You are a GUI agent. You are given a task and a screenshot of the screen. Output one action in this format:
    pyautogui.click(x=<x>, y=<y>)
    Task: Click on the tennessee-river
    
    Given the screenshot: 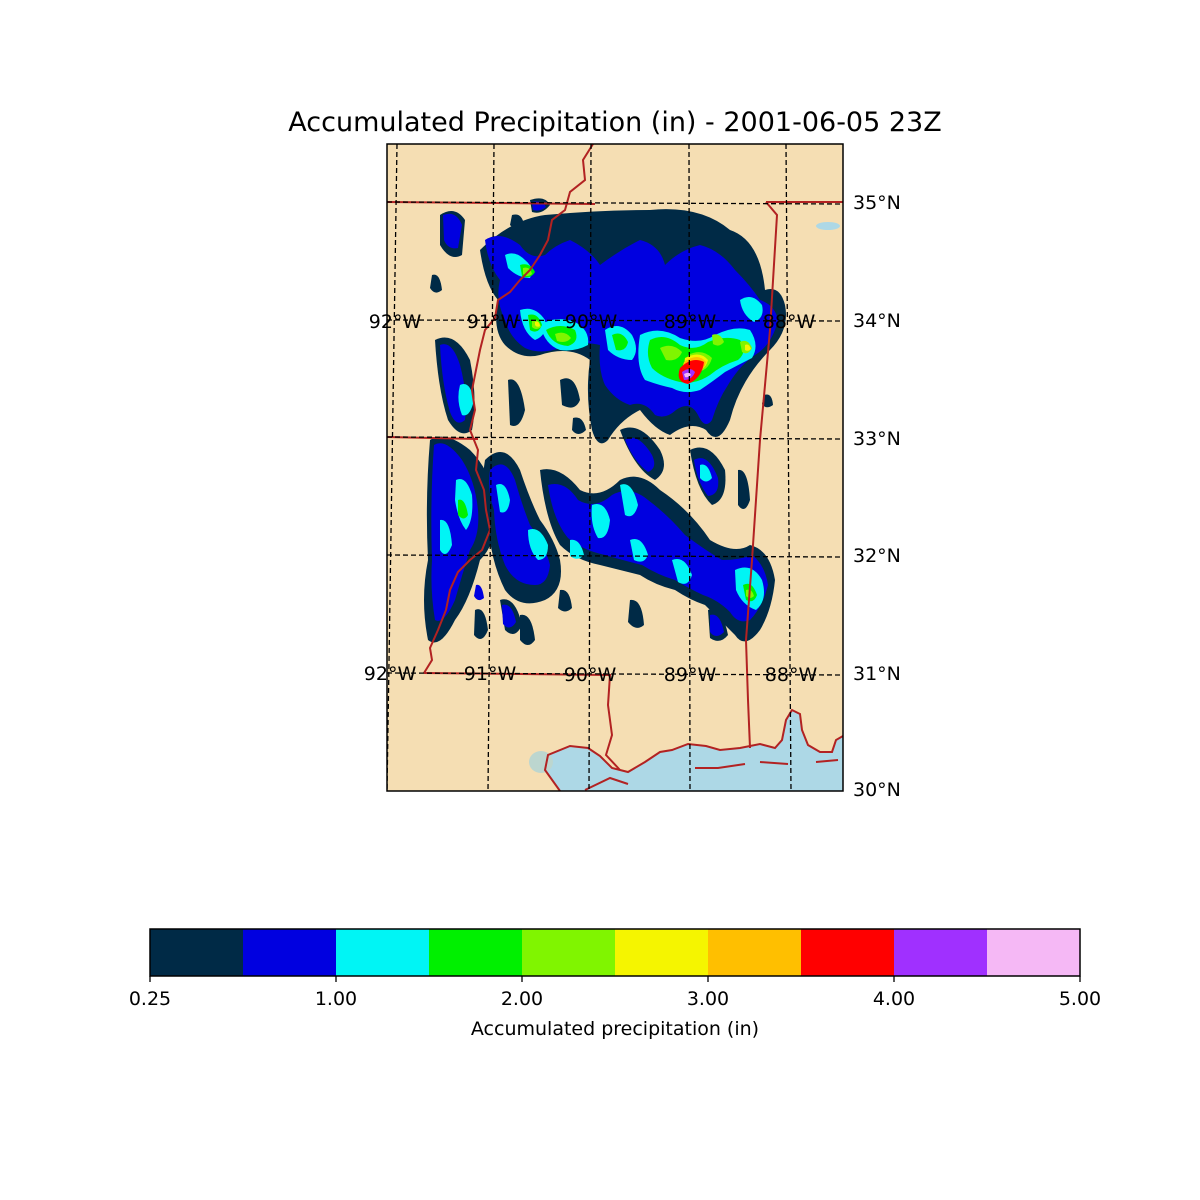 What is the action you would take?
    pyautogui.click(x=828, y=226)
    